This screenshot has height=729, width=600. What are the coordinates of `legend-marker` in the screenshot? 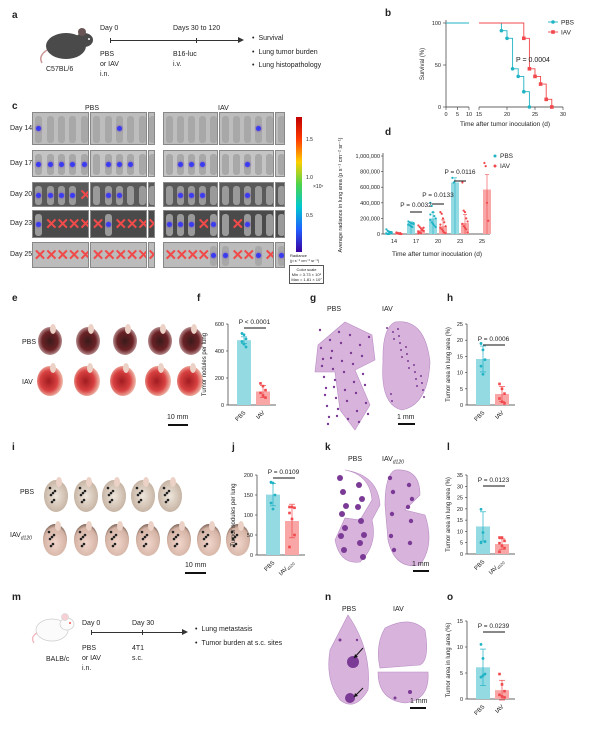 It's located at (495, 166).